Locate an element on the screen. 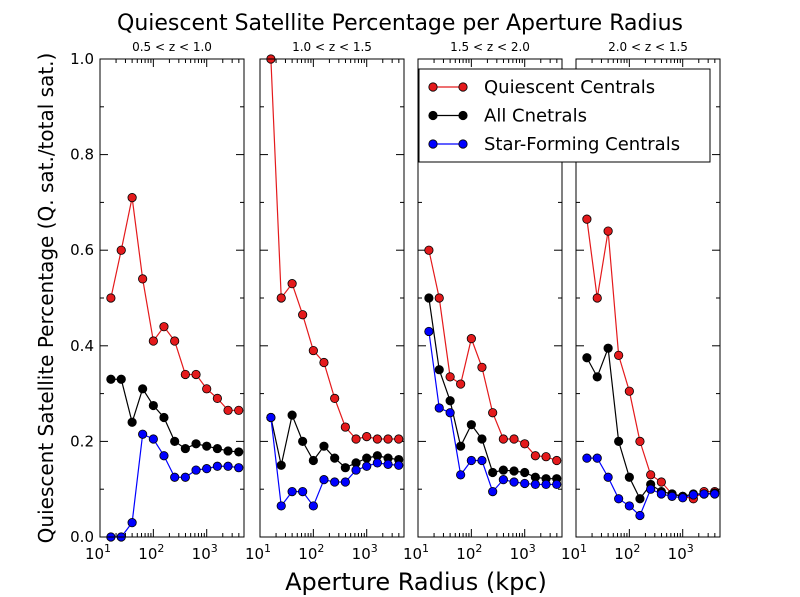 The height and width of the screenshot is (597, 800). panel-label: 2.0 < z < 1.5 is located at coordinates (648, 47).